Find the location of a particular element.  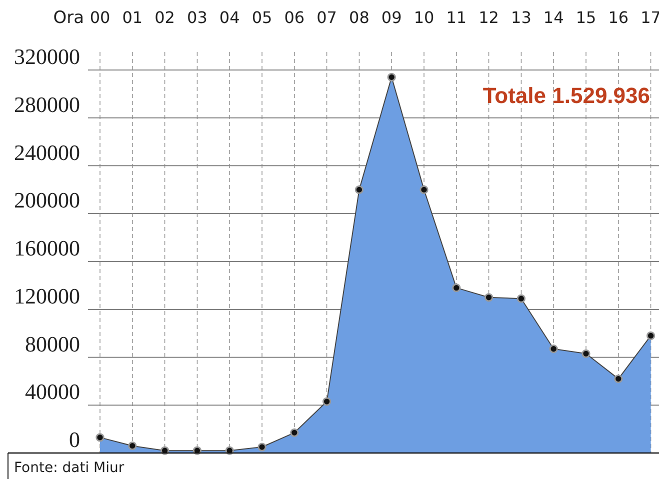

y-tick-label: 40000 is located at coordinates (52, 391).